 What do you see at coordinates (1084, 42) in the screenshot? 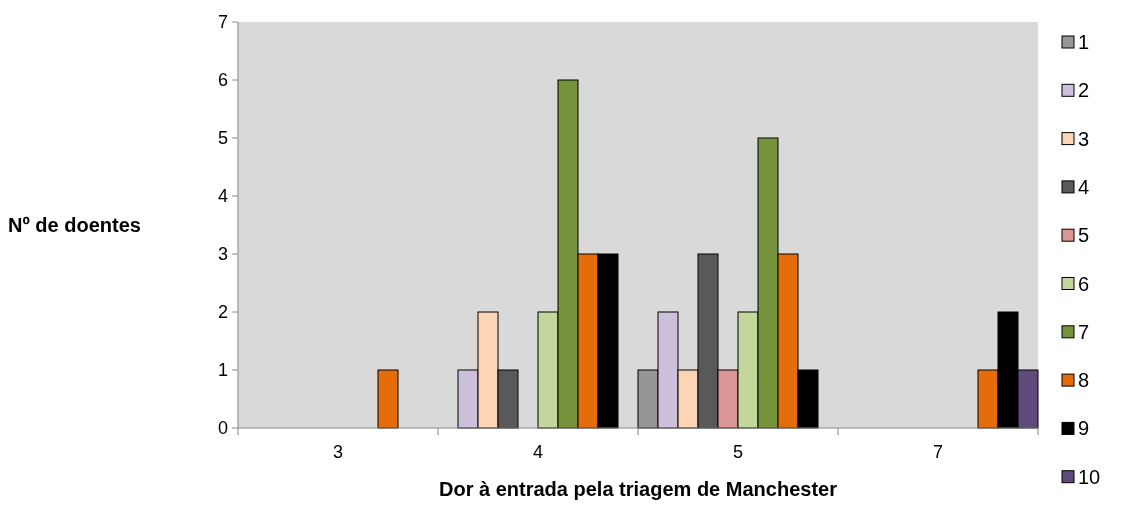
I see `legend-label: 1` at bounding box center [1084, 42].